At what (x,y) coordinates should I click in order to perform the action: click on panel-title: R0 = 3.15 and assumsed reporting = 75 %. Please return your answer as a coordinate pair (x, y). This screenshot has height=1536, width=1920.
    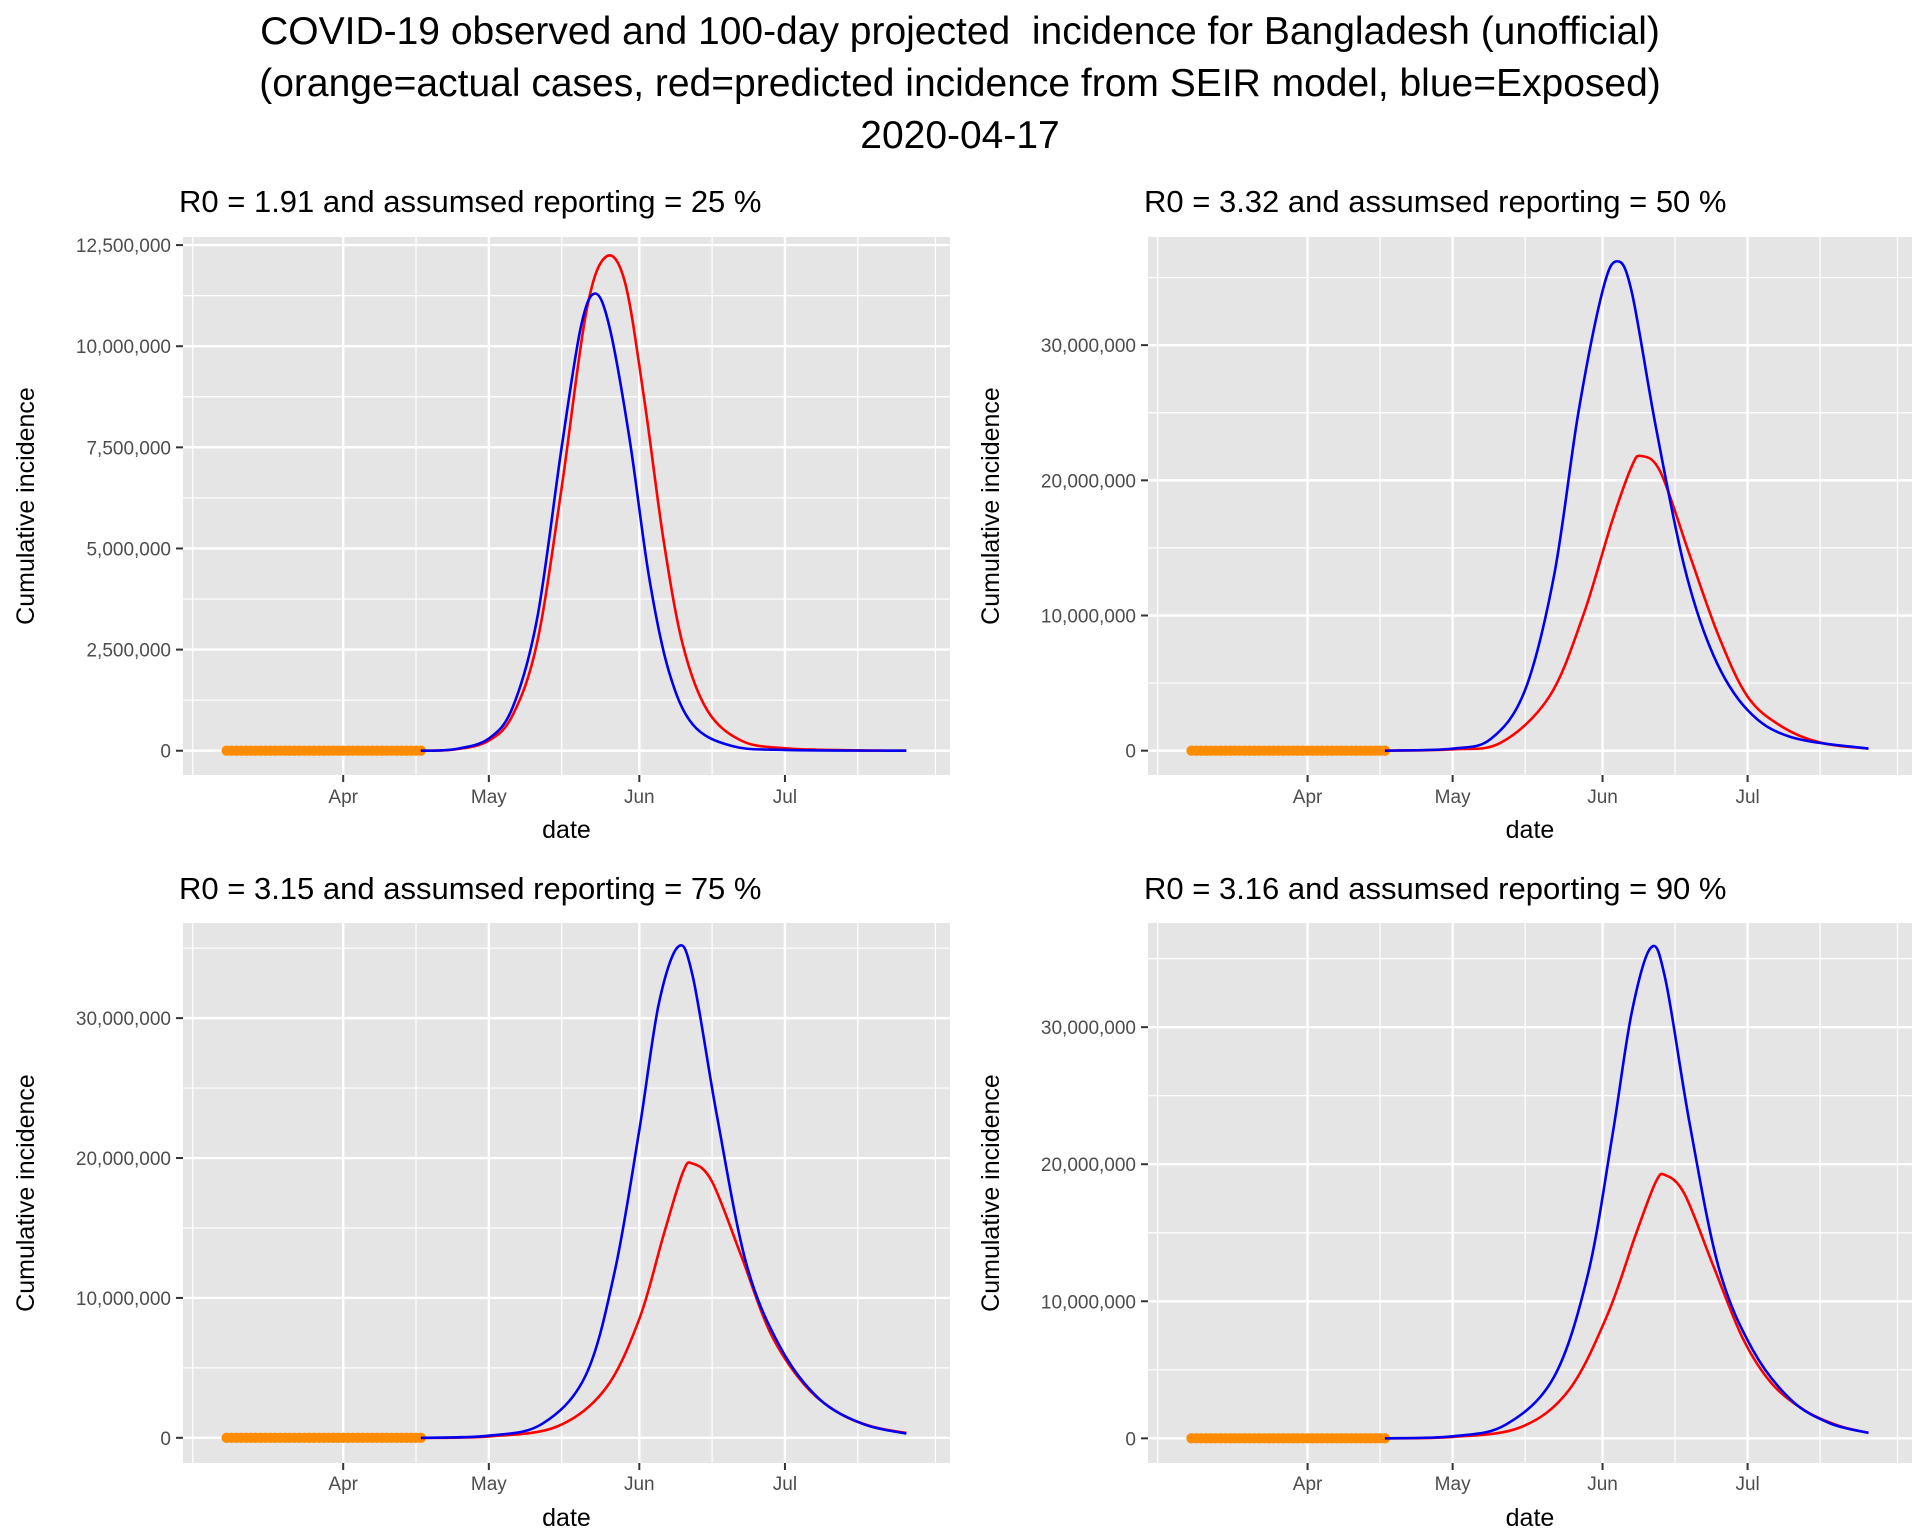
    Looking at the image, I should click on (470, 888).